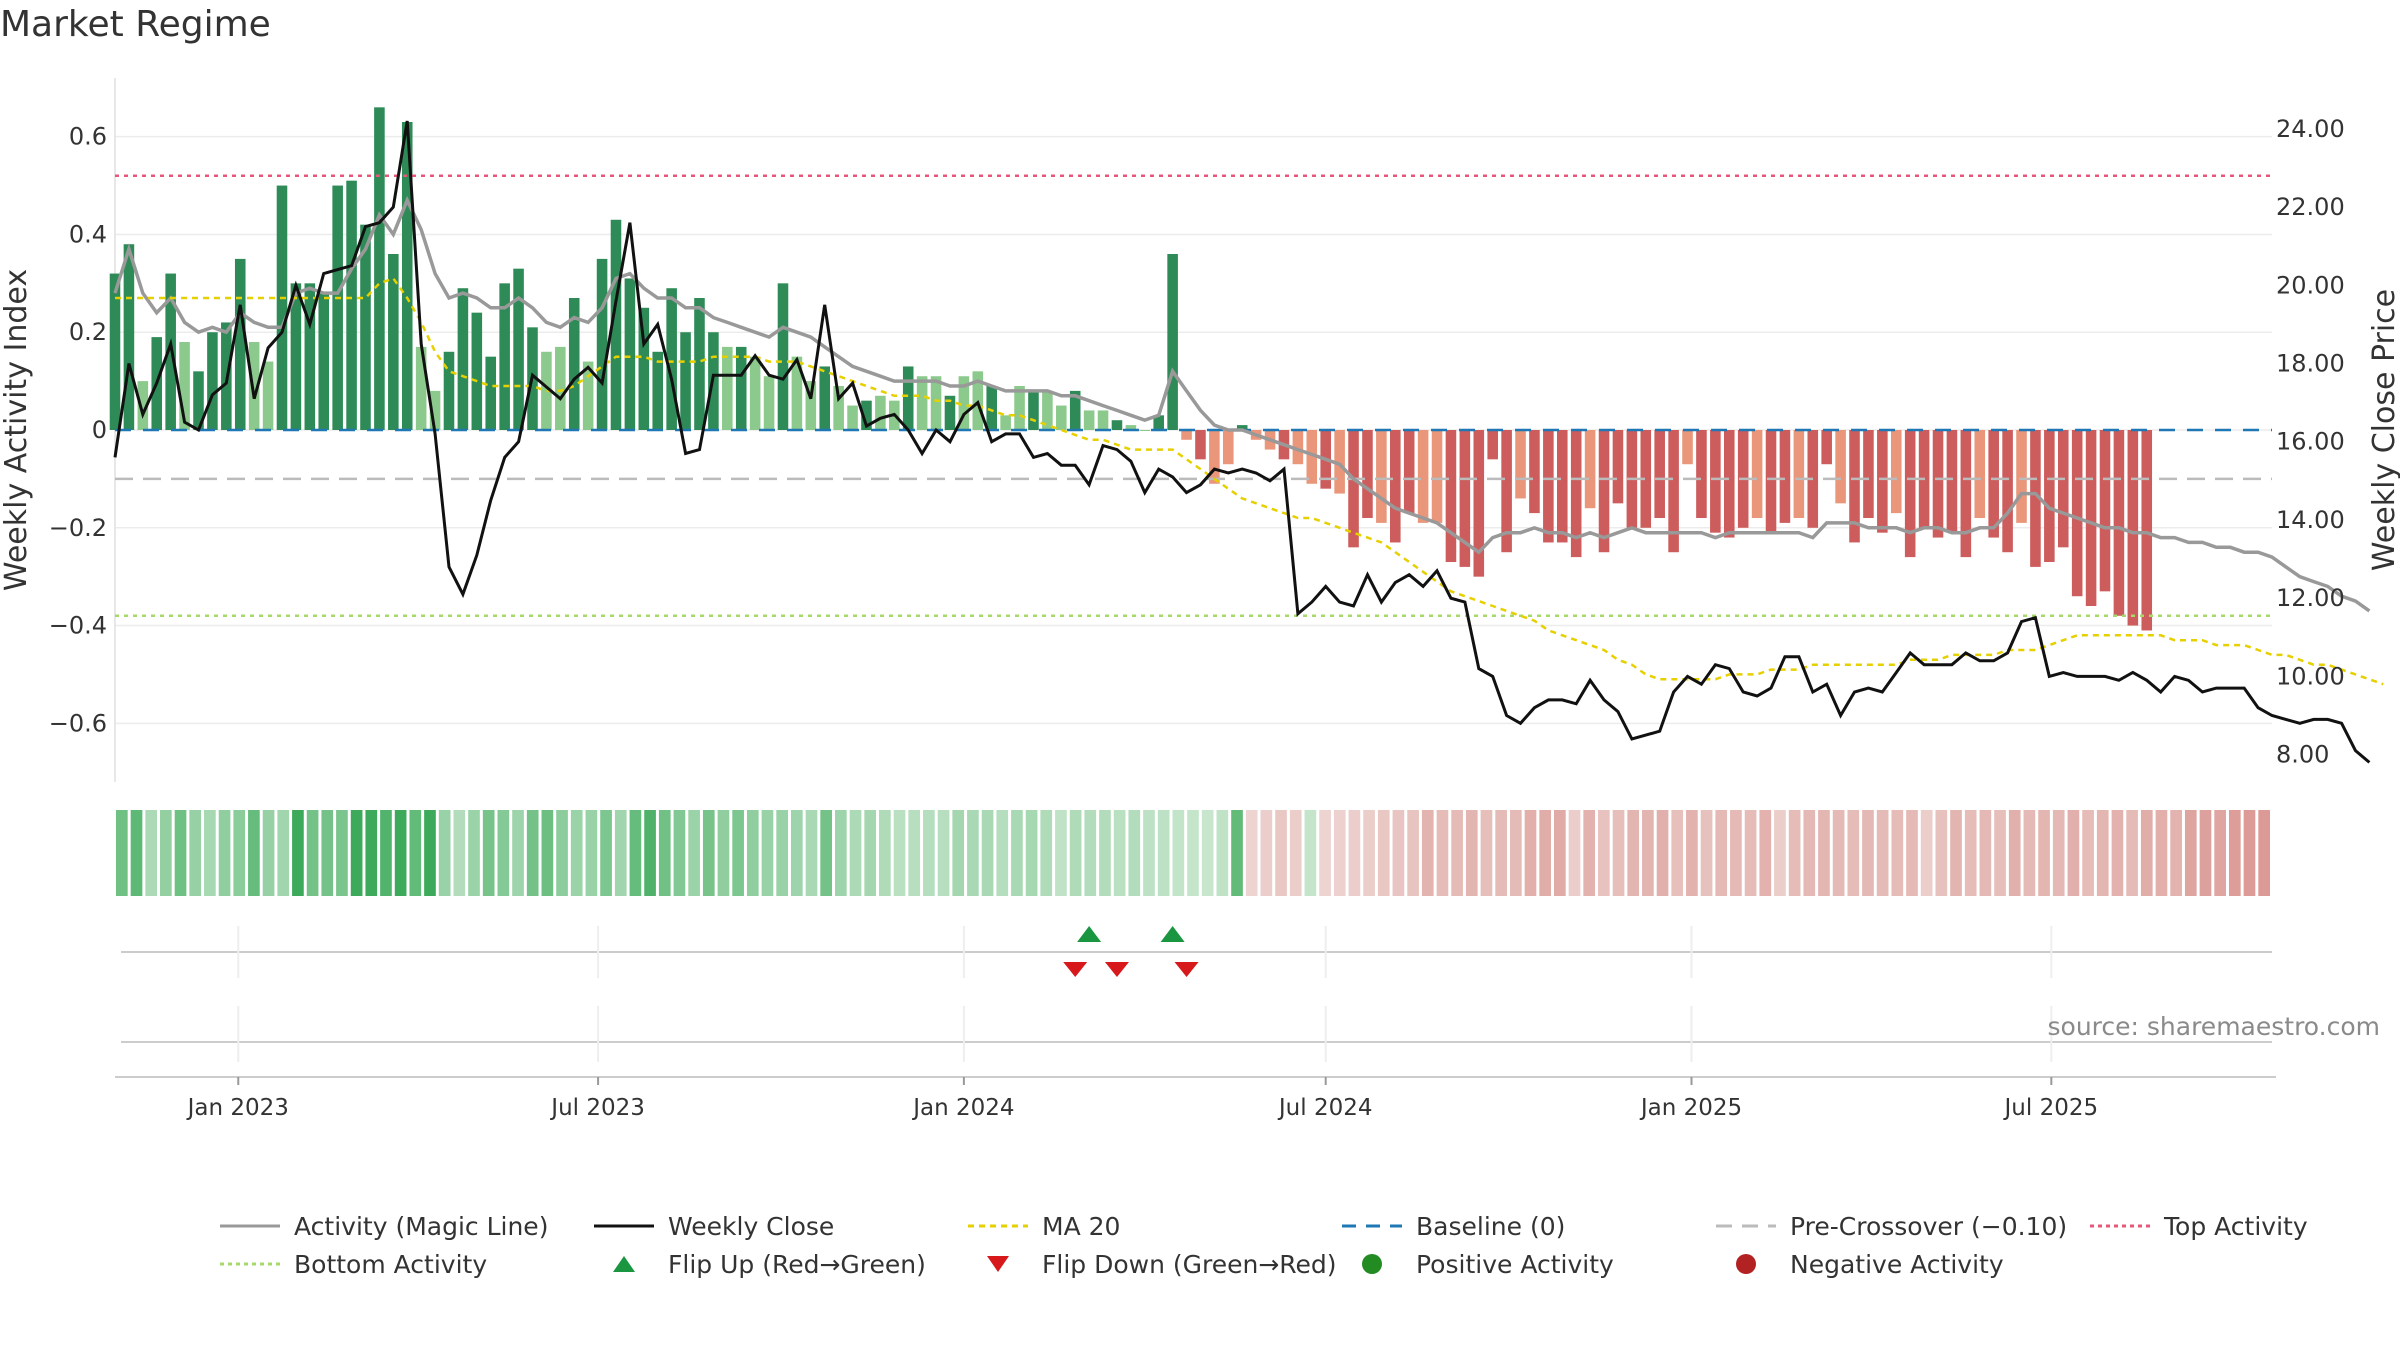  What do you see at coordinates (2214, 1026) in the screenshot?
I see `source-note: source: sharemaestro.com` at bounding box center [2214, 1026].